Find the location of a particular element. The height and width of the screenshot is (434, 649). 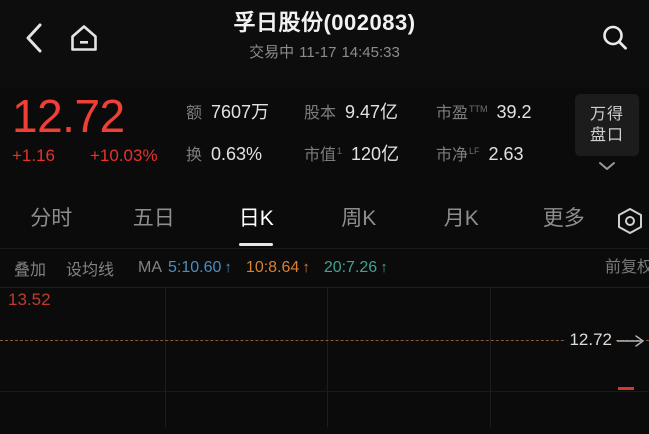

settings-hex-icon is located at coordinates (630, 221).